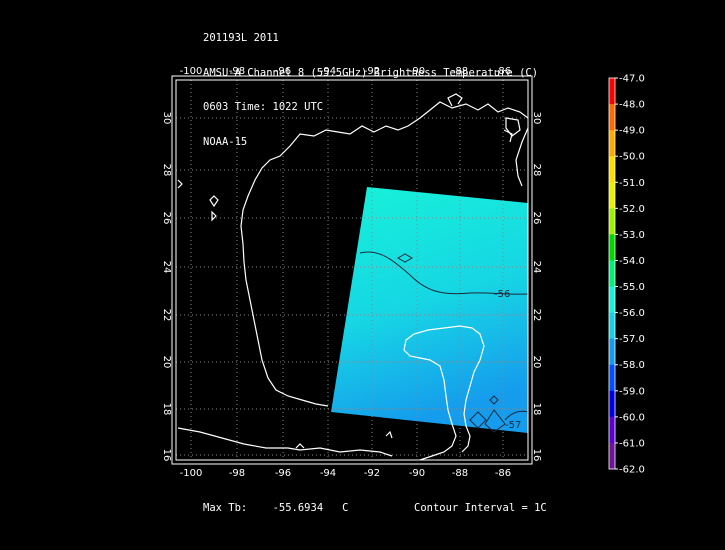 The width and height of the screenshot is (725, 550). I want to click on color-scale-label: -48.0, so click(632, 105).